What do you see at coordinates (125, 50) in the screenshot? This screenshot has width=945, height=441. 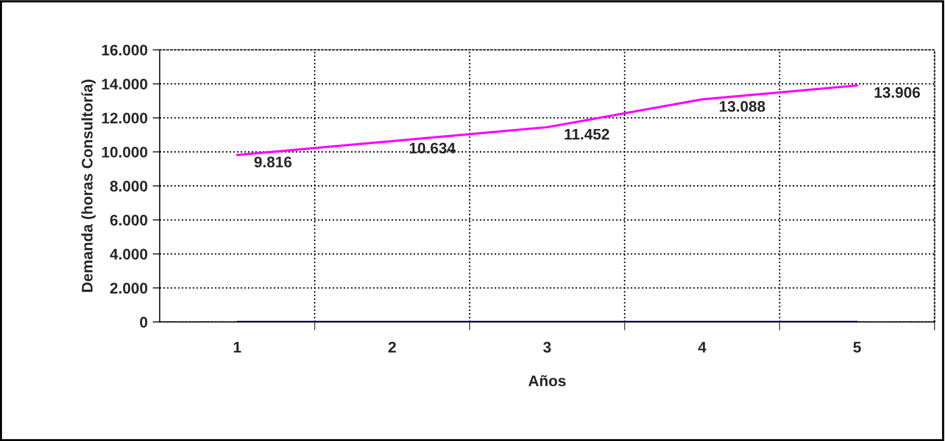 I see `y-tick-label: 16.000` at bounding box center [125, 50].